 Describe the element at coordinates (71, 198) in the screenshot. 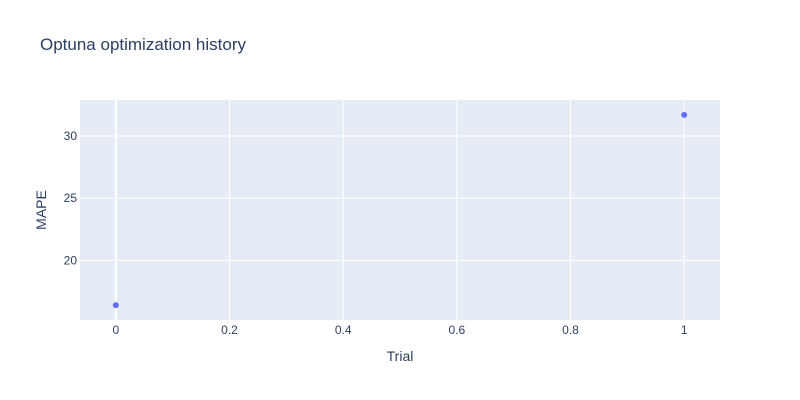

I see `y-tick-label: 25` at that location.